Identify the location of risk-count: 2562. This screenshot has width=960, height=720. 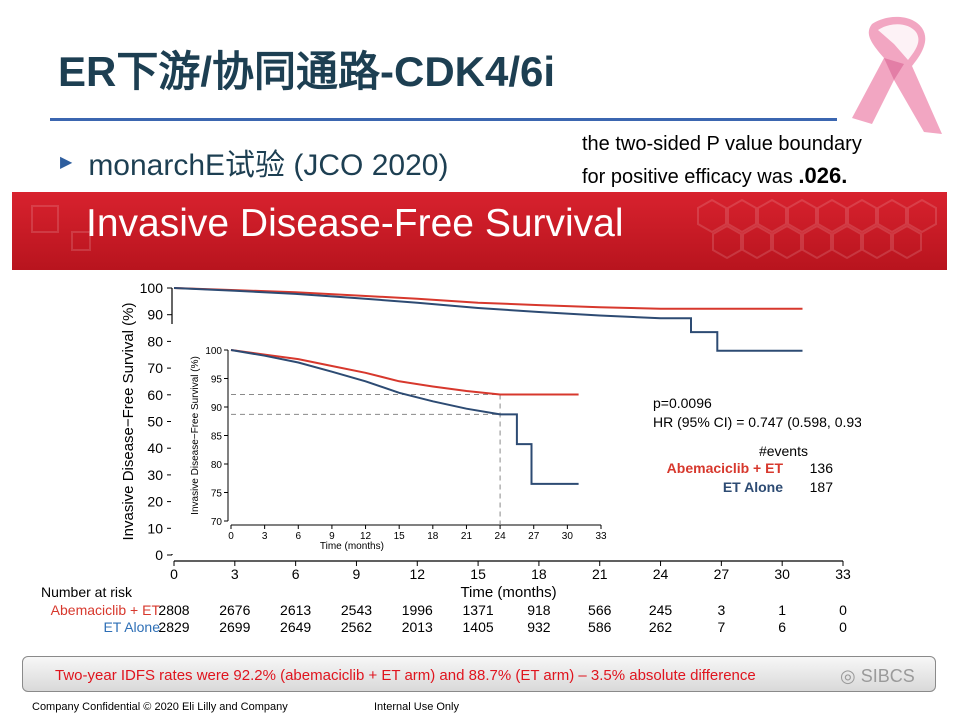
(356, 627).